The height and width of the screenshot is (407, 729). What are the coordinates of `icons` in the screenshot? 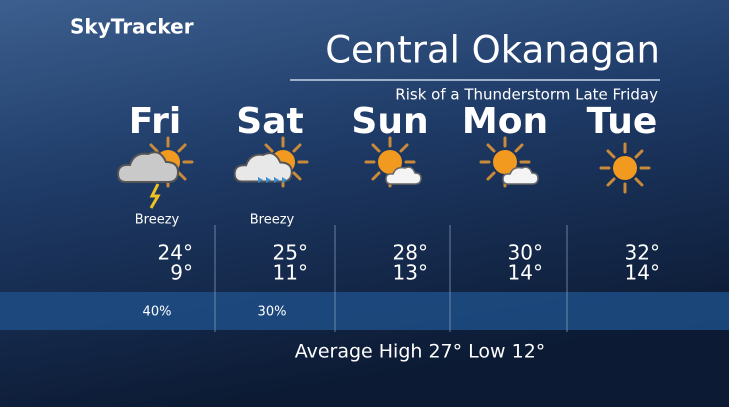 It's located at (384, 172).